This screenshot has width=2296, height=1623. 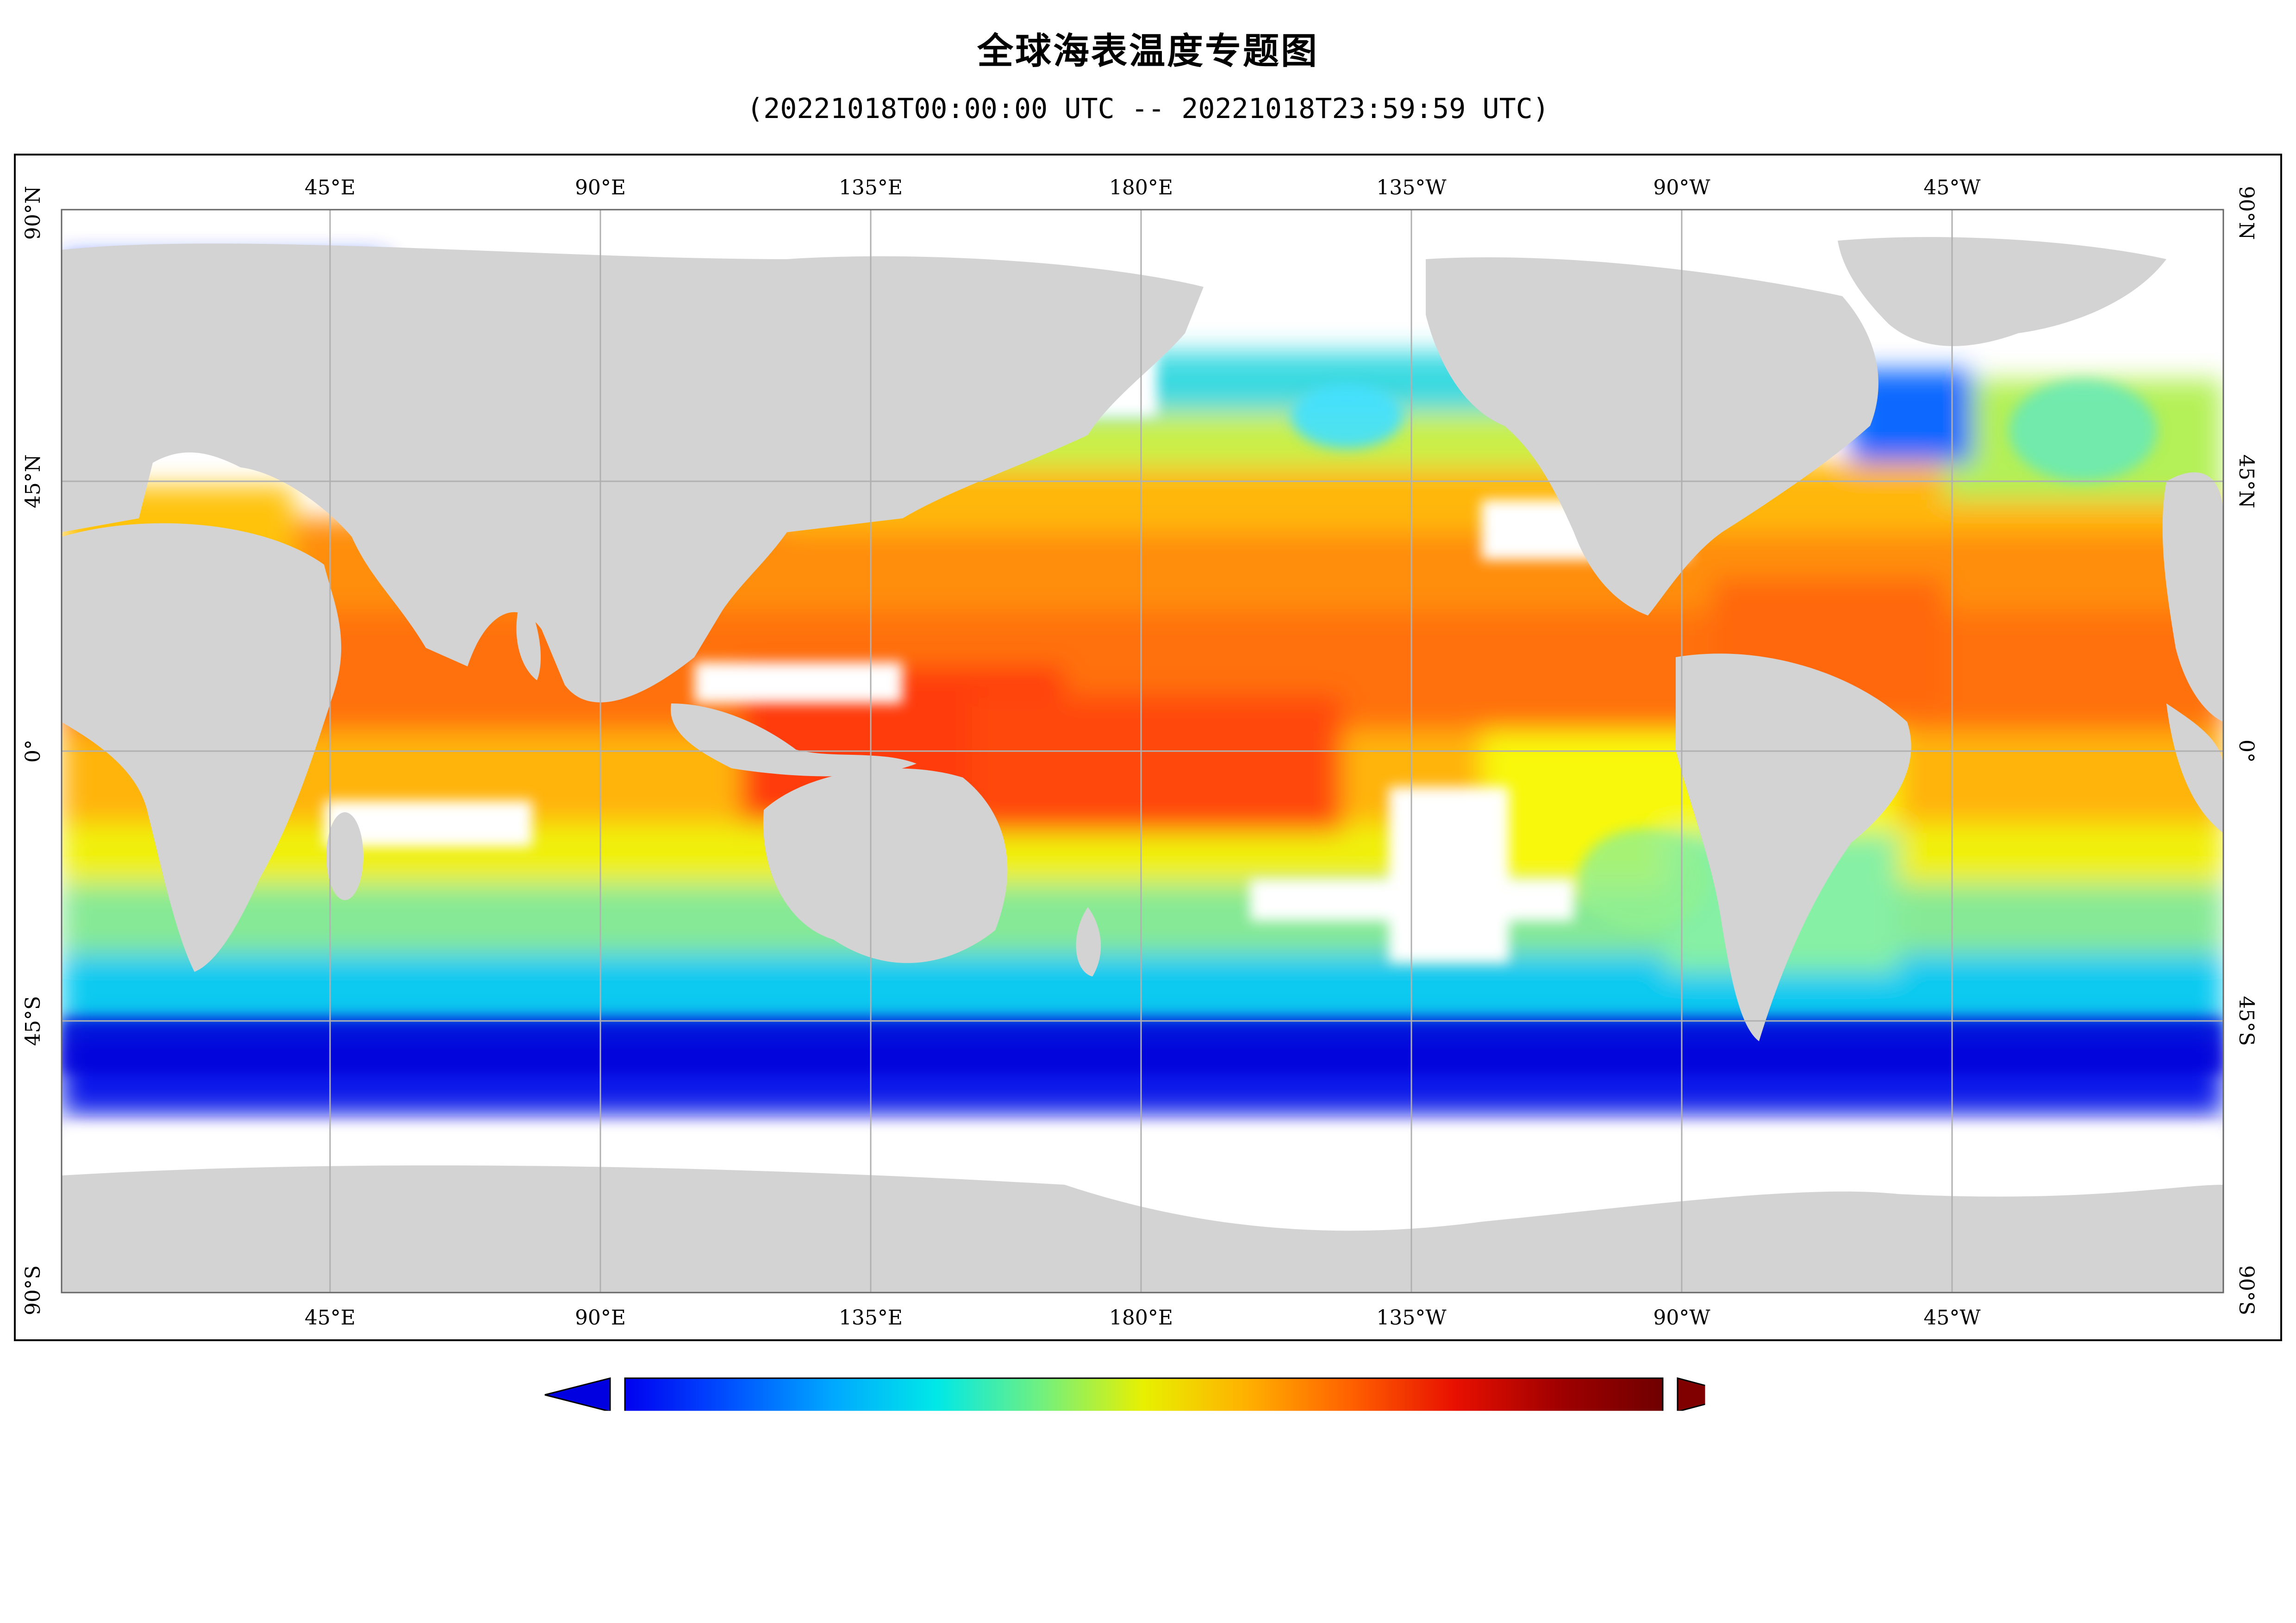 What do you see at coordinates (871, 187) in the screenshot?
I see `lon-label-top: 135°E` at bounding box center [871, 187].